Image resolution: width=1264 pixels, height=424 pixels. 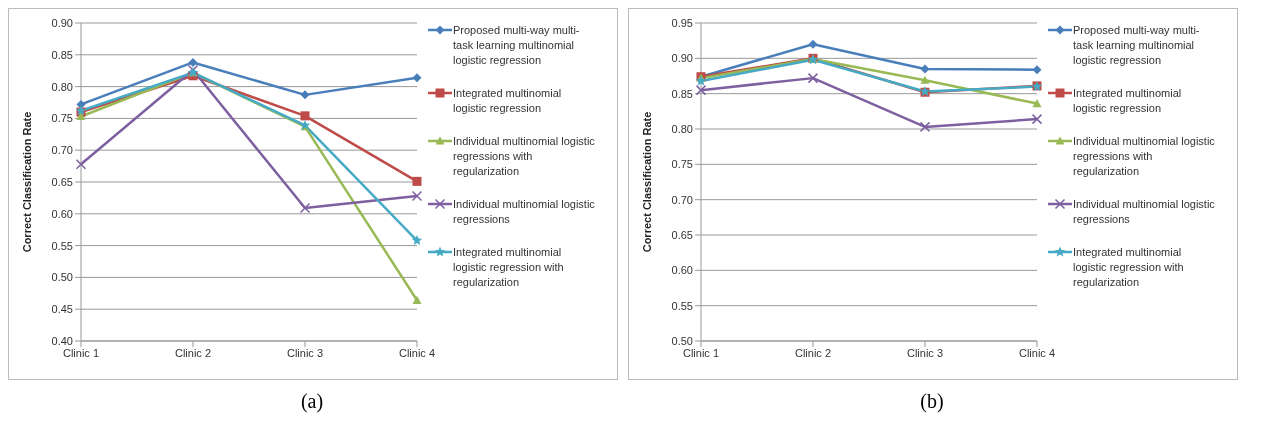 What do you see at coordinates (62, 340) in the screenshot?
I see `y-tick-label: 0.40` at bounding box center [62, 340].